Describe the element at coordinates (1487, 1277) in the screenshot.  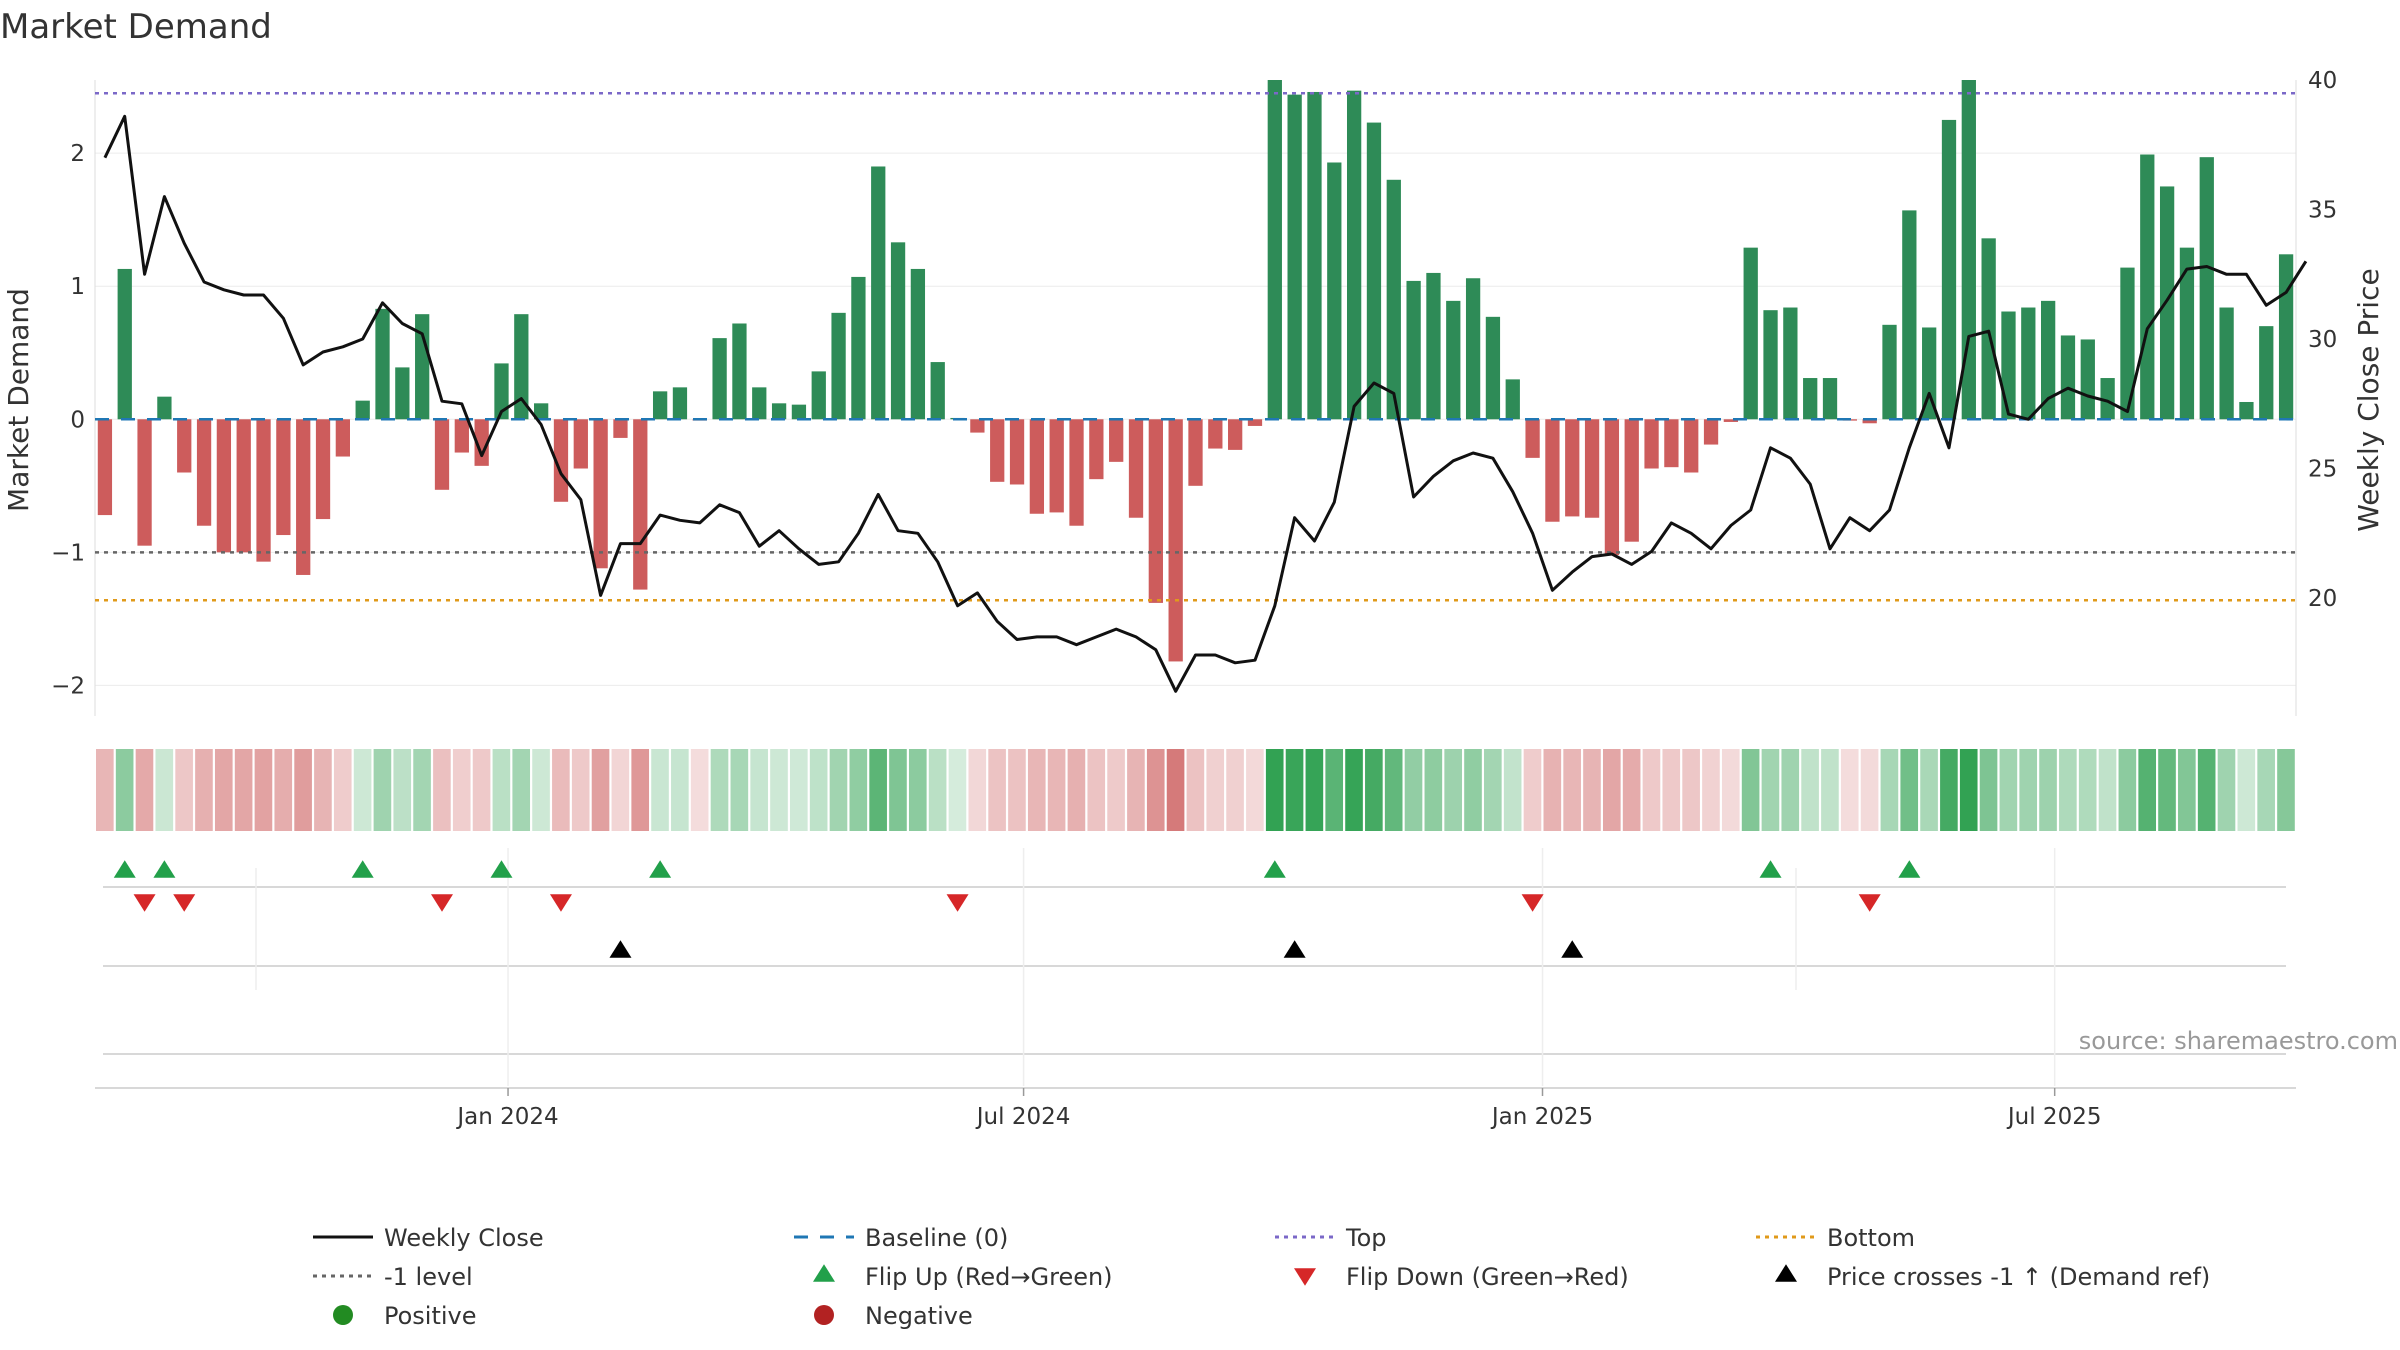
I see `legend-label: Flip Down (Green→Red)` at that location.